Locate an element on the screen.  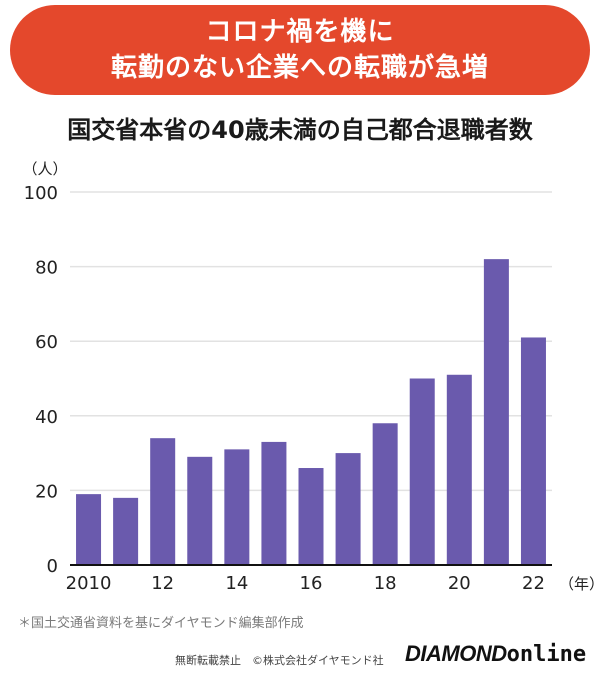
x-tick-label: 22 is located at coordinates (533, 583).